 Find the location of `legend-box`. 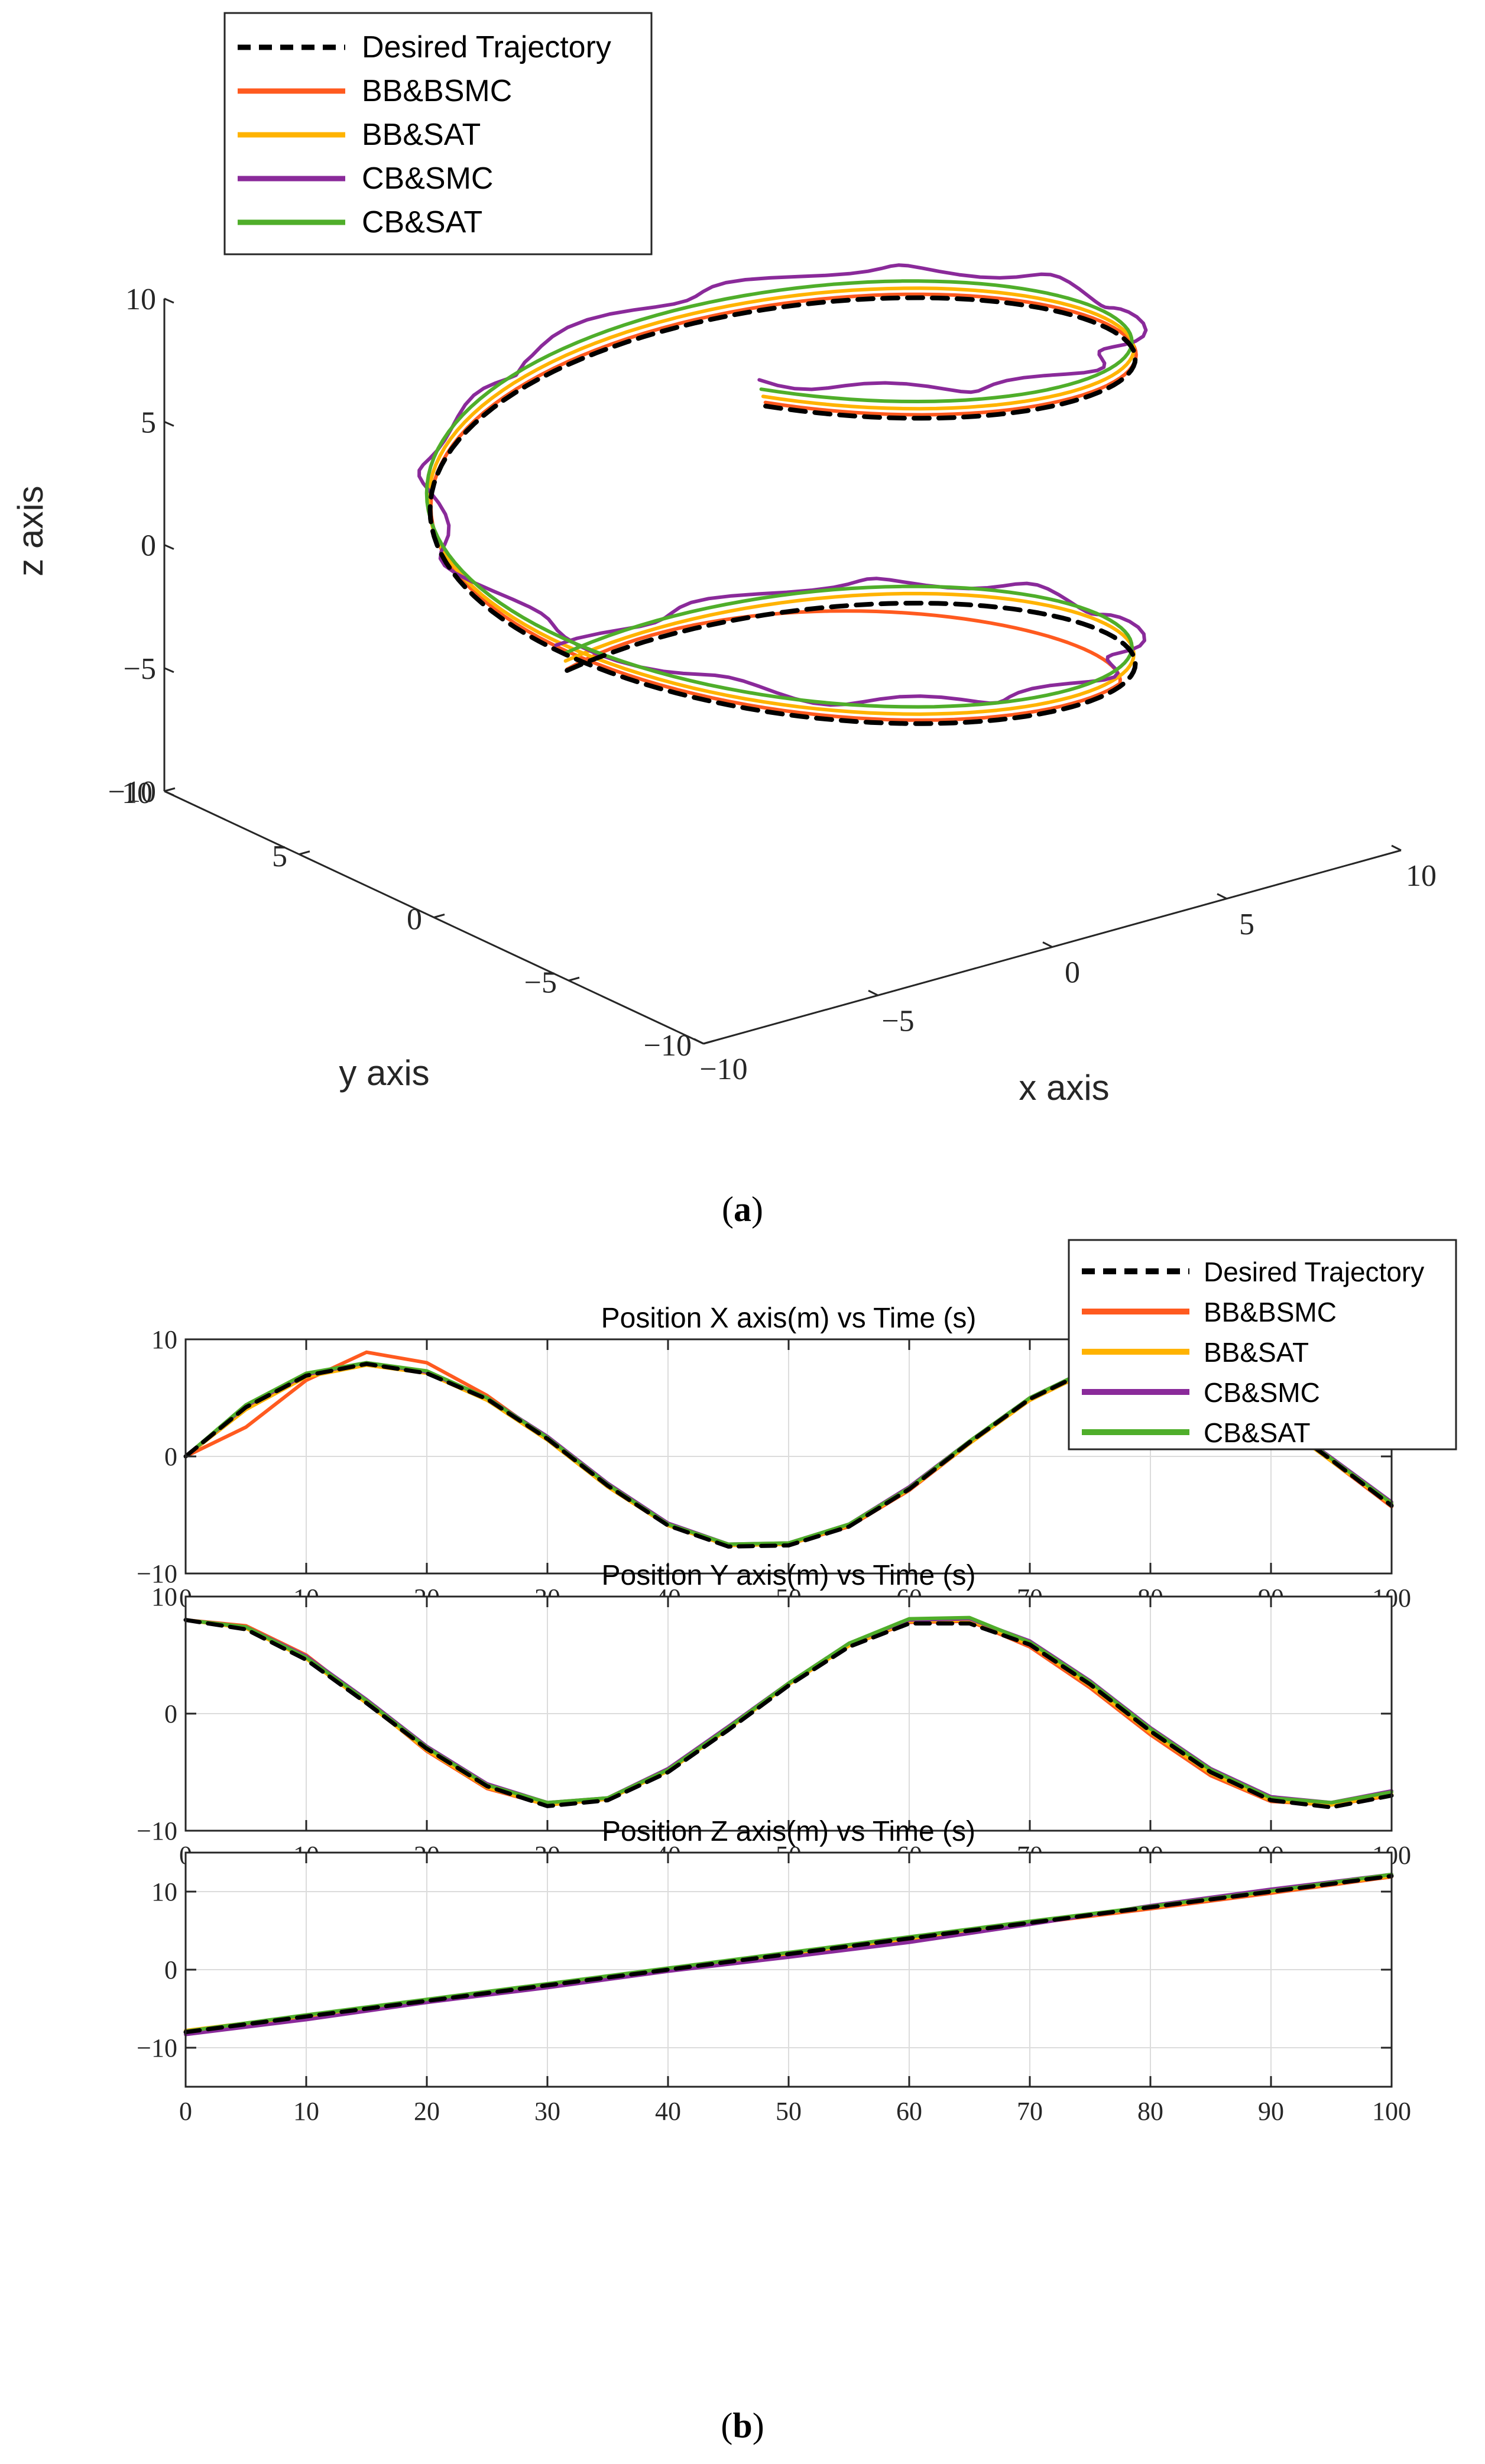

legend-box is located at coordinates (1262, 1344).